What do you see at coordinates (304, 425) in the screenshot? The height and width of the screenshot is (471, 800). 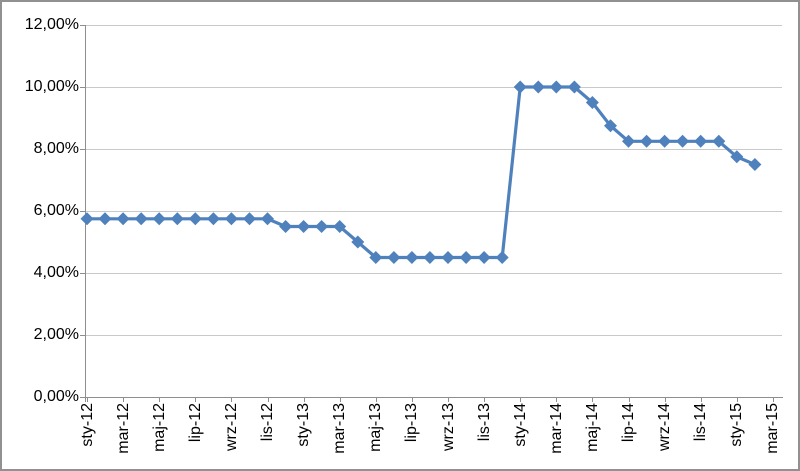 I see `x-axis-label: sty-13` at bounding box center [304, 425].